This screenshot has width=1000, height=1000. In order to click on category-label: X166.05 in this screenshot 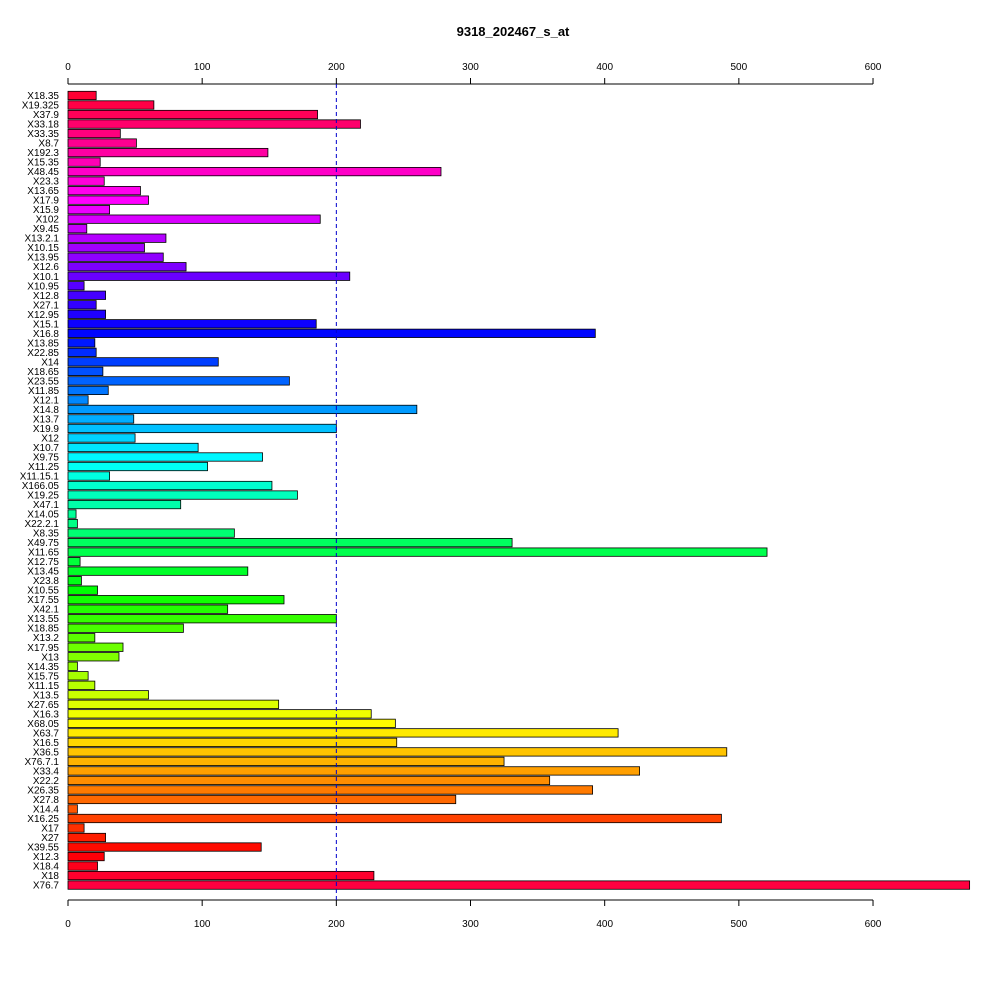, I will do `click(41, 486)`.